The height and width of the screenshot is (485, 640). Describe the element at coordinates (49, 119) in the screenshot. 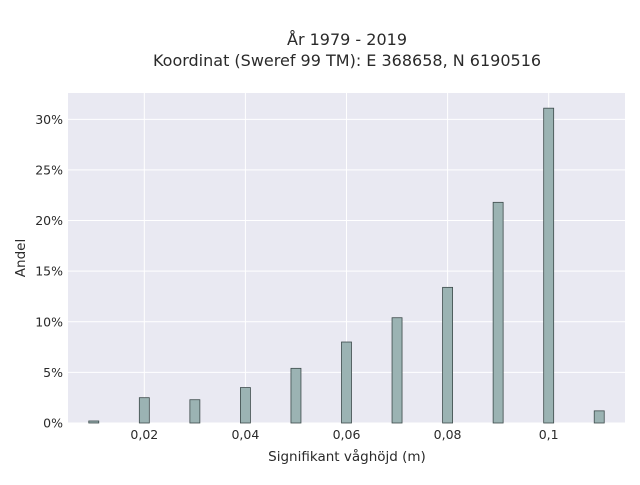

I see `y-tick-label: 30%` at that location.